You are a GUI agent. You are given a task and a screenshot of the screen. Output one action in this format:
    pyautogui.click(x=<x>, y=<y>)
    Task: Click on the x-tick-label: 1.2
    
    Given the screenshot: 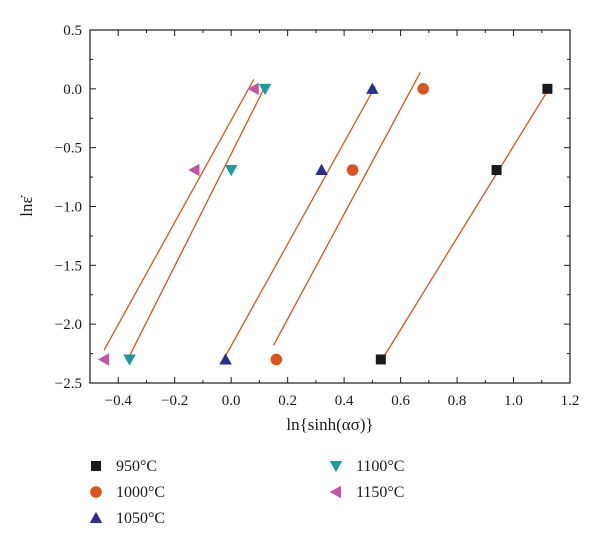 What is the action you would take?
    pyautogui.click(x=570, y=401)
    